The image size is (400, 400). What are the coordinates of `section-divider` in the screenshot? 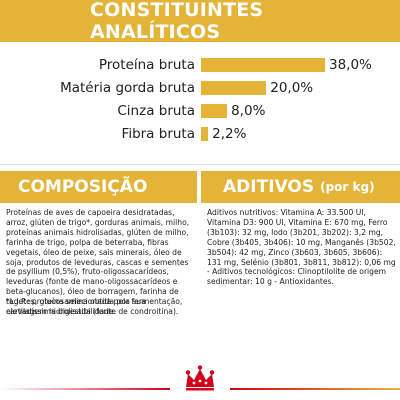 It's located at (200, 164).